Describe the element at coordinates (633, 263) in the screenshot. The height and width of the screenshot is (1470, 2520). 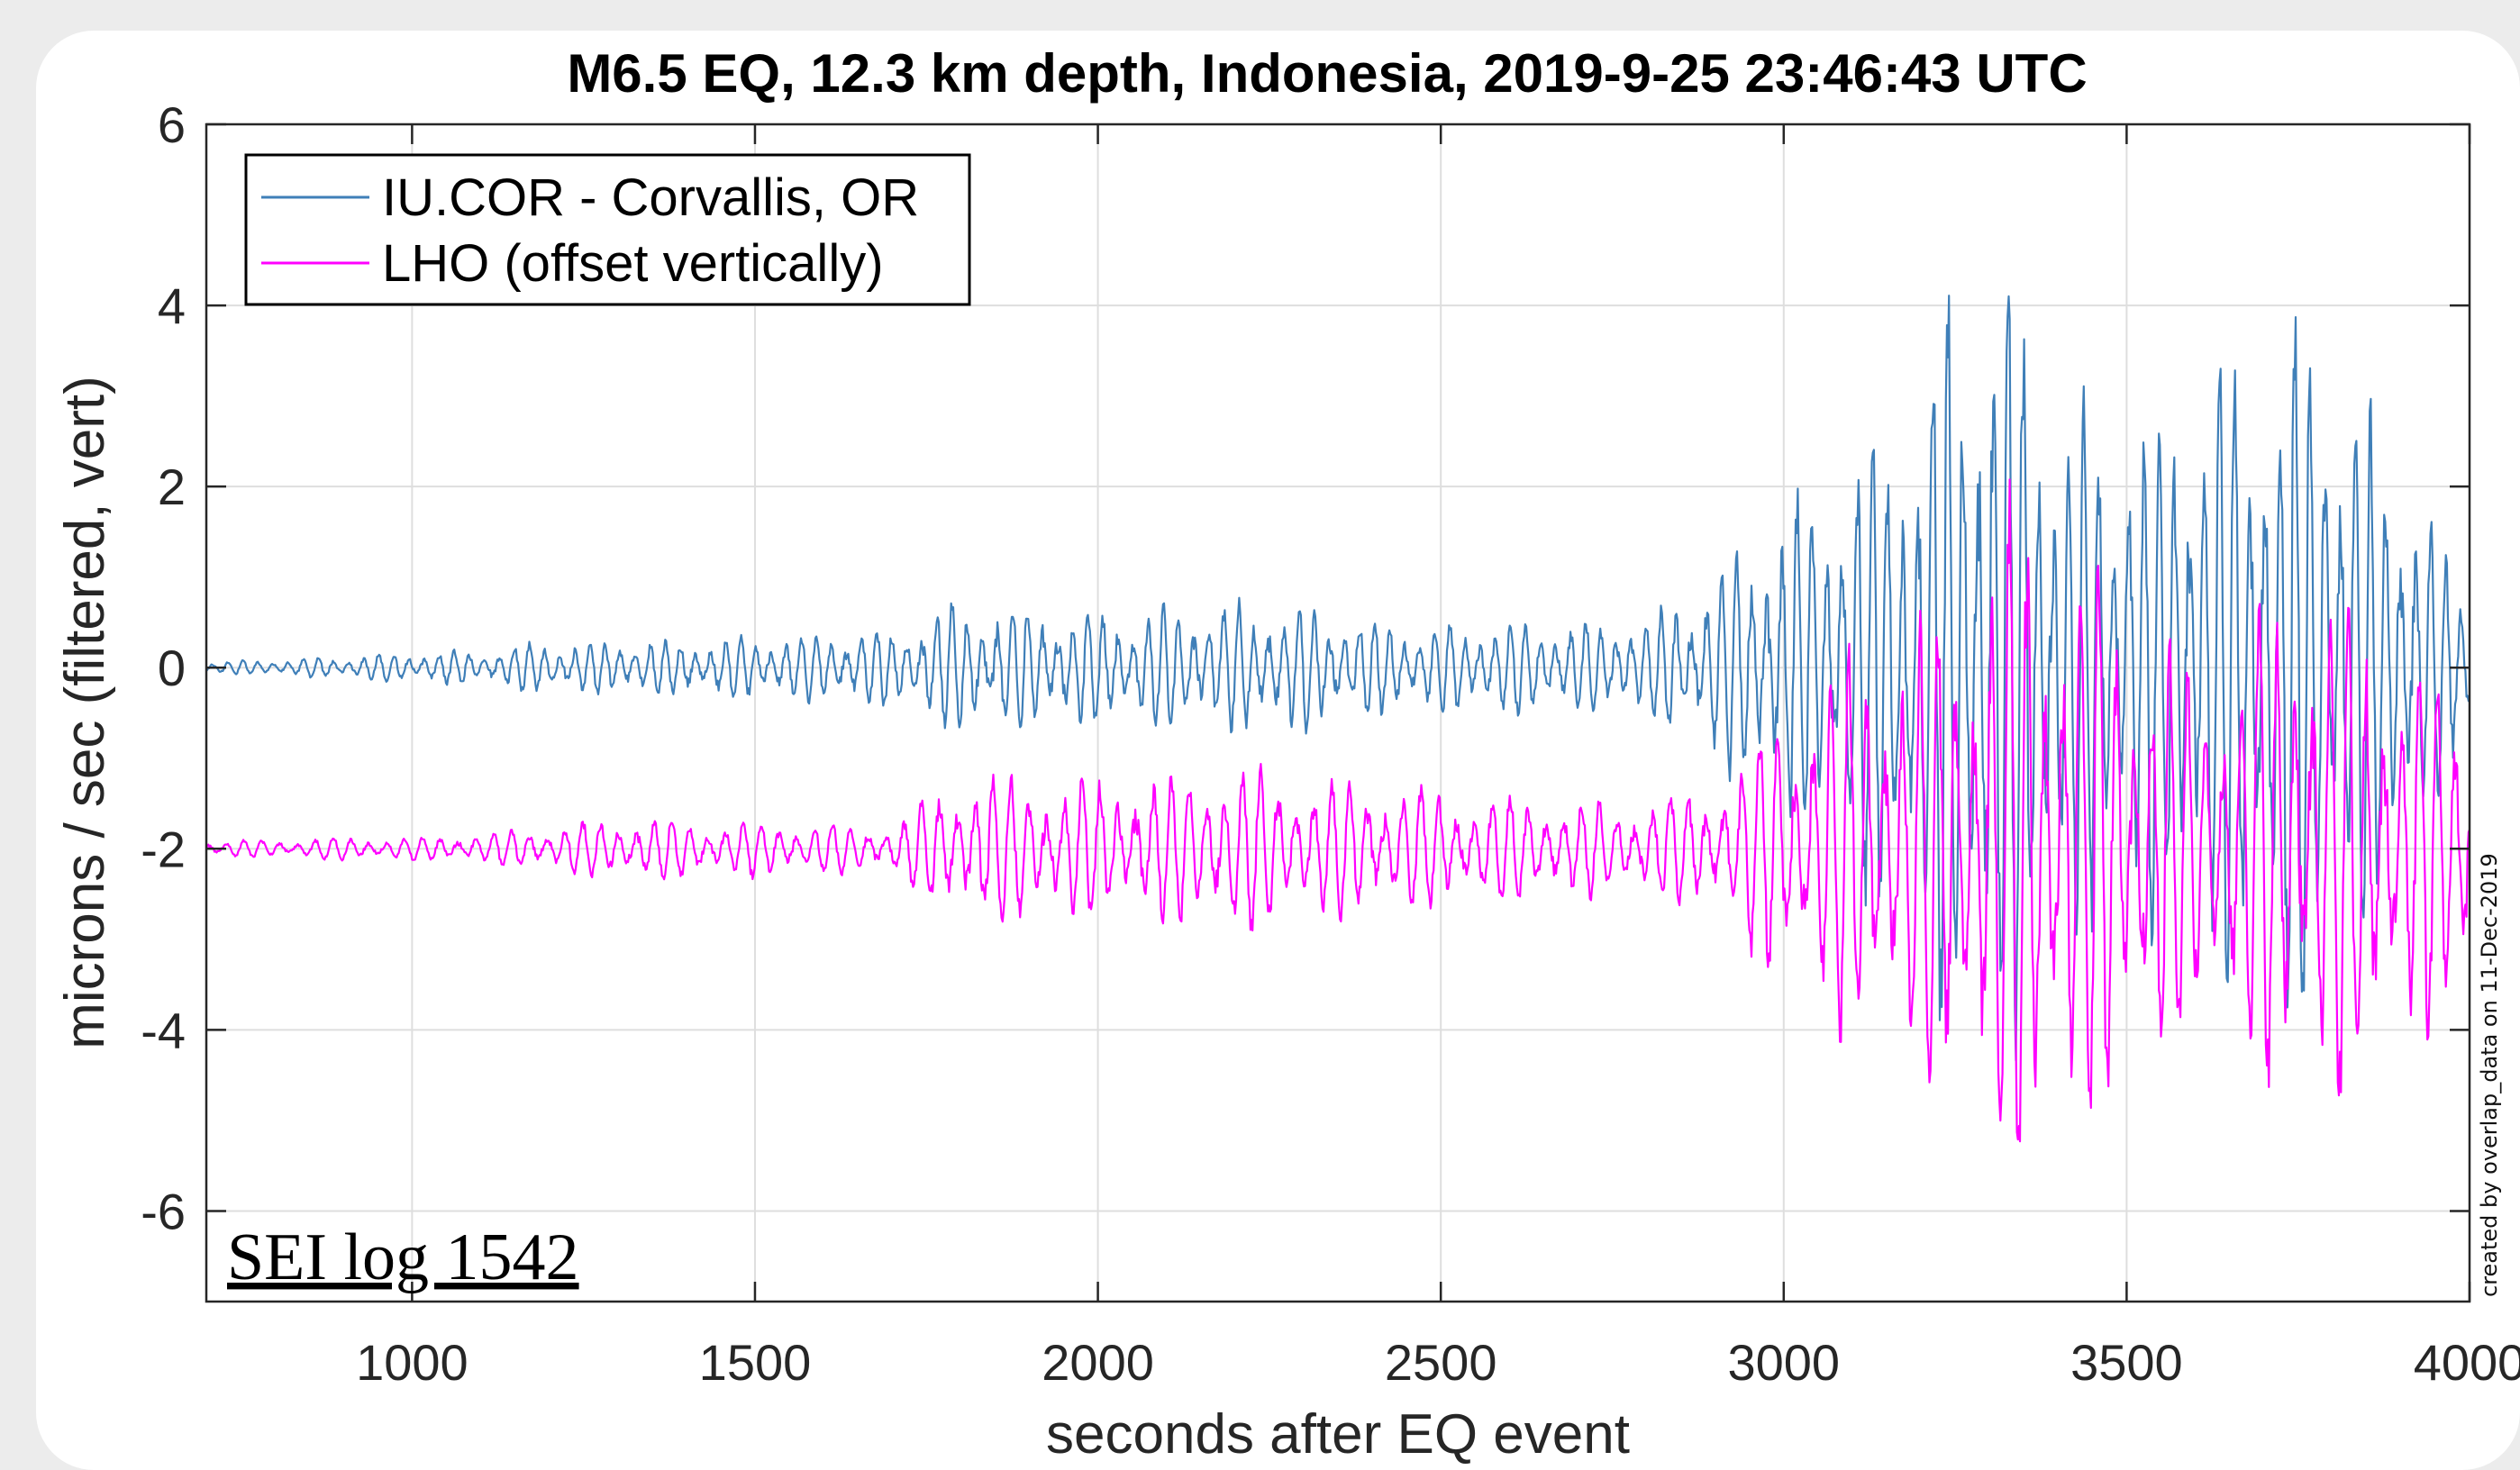
I see `legend-label-lho: LHO (offset vertically)` at that location.